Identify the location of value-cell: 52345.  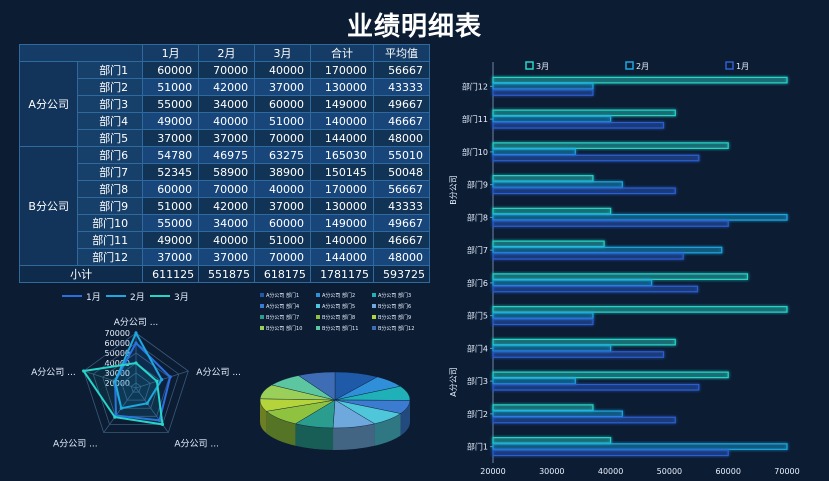
(171, 172).